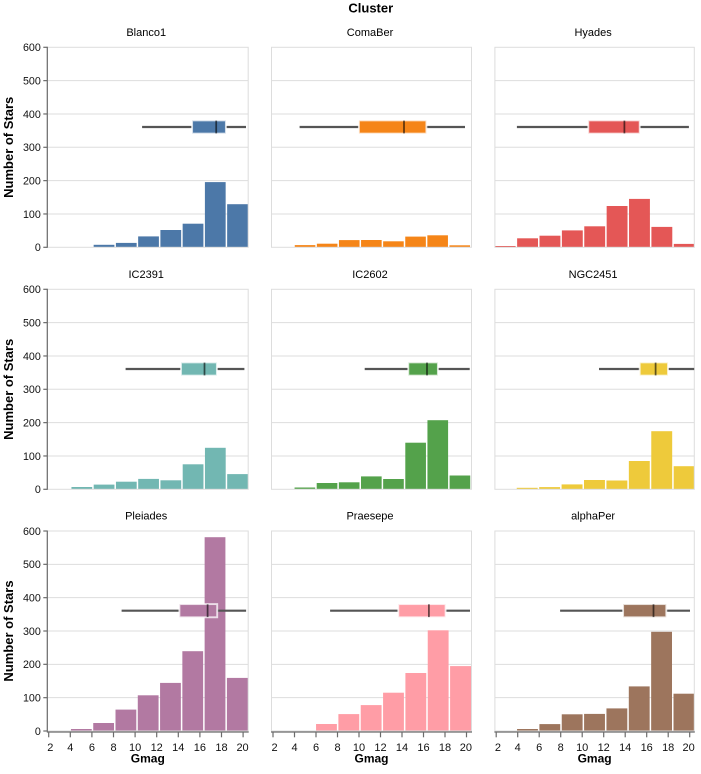 The image size is (701, 774). What do you see at coordinates (145, 275) in the screenshot?
I see `svg-text: IC2391` at bounding box center [145, 275].